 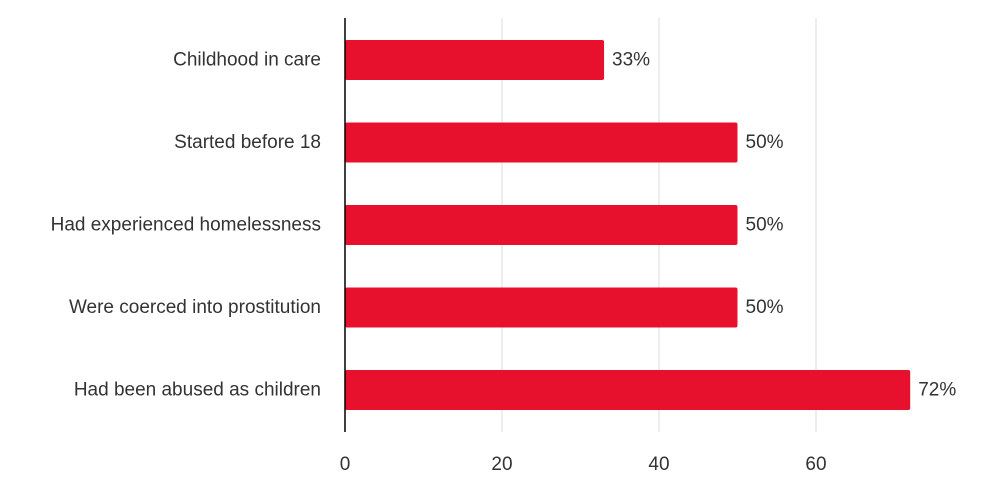 What do you see at coordinates (658, 464) in the screenshot?
I see `x-tick-label: 40` at bounding box center [658, 464].